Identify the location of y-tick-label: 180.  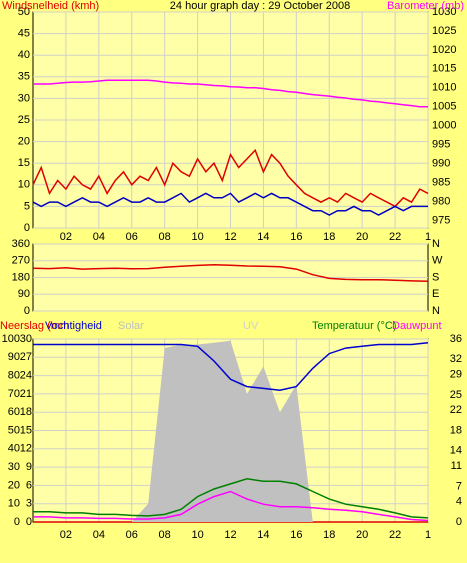
(21, 277).